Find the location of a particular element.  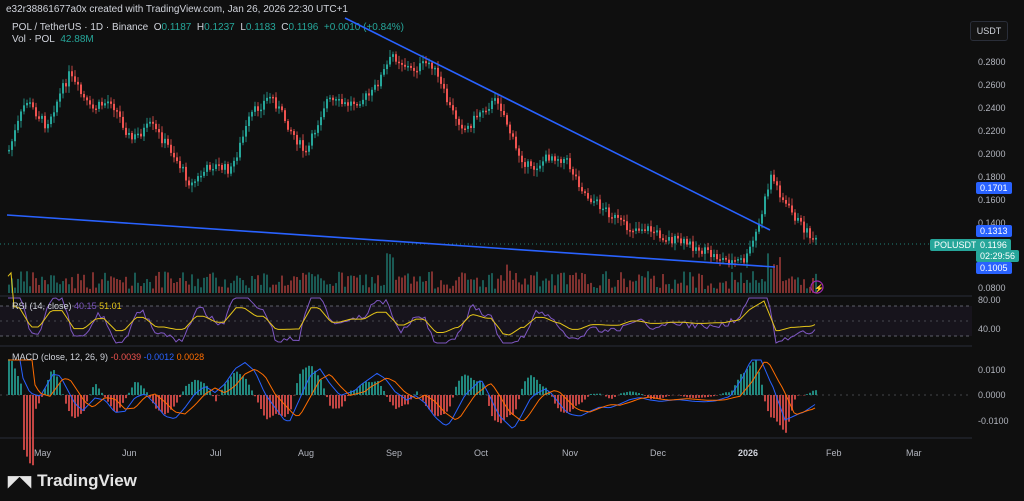

open-value: 0.1187 is located at coordinates (176, 27).